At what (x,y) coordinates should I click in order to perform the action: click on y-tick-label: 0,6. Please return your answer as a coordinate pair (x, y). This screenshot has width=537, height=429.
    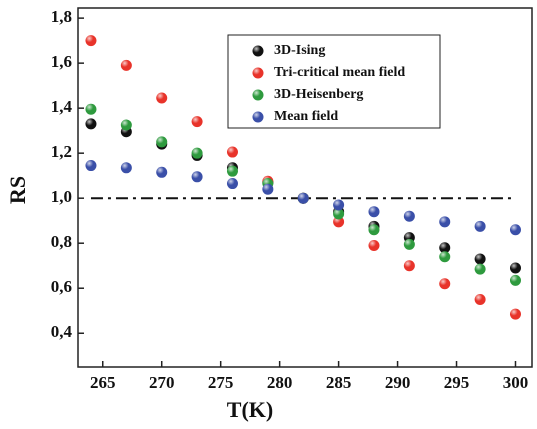
    Looking at the image, I should click on (61, 286).